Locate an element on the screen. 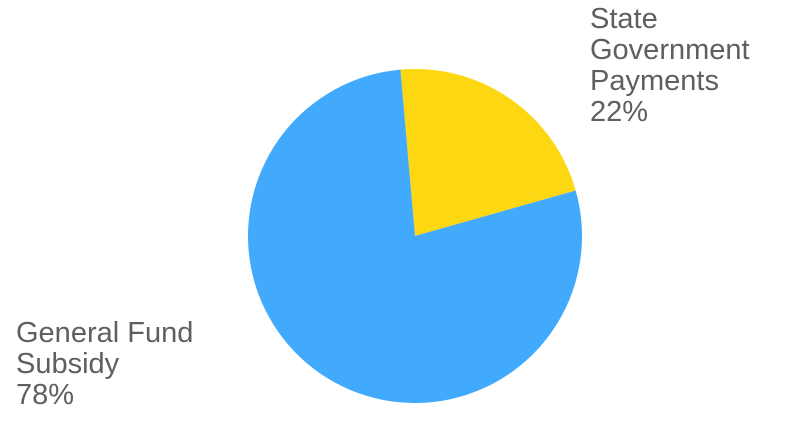  slice-percent-label: 78% is located at coordinates (45, 395).